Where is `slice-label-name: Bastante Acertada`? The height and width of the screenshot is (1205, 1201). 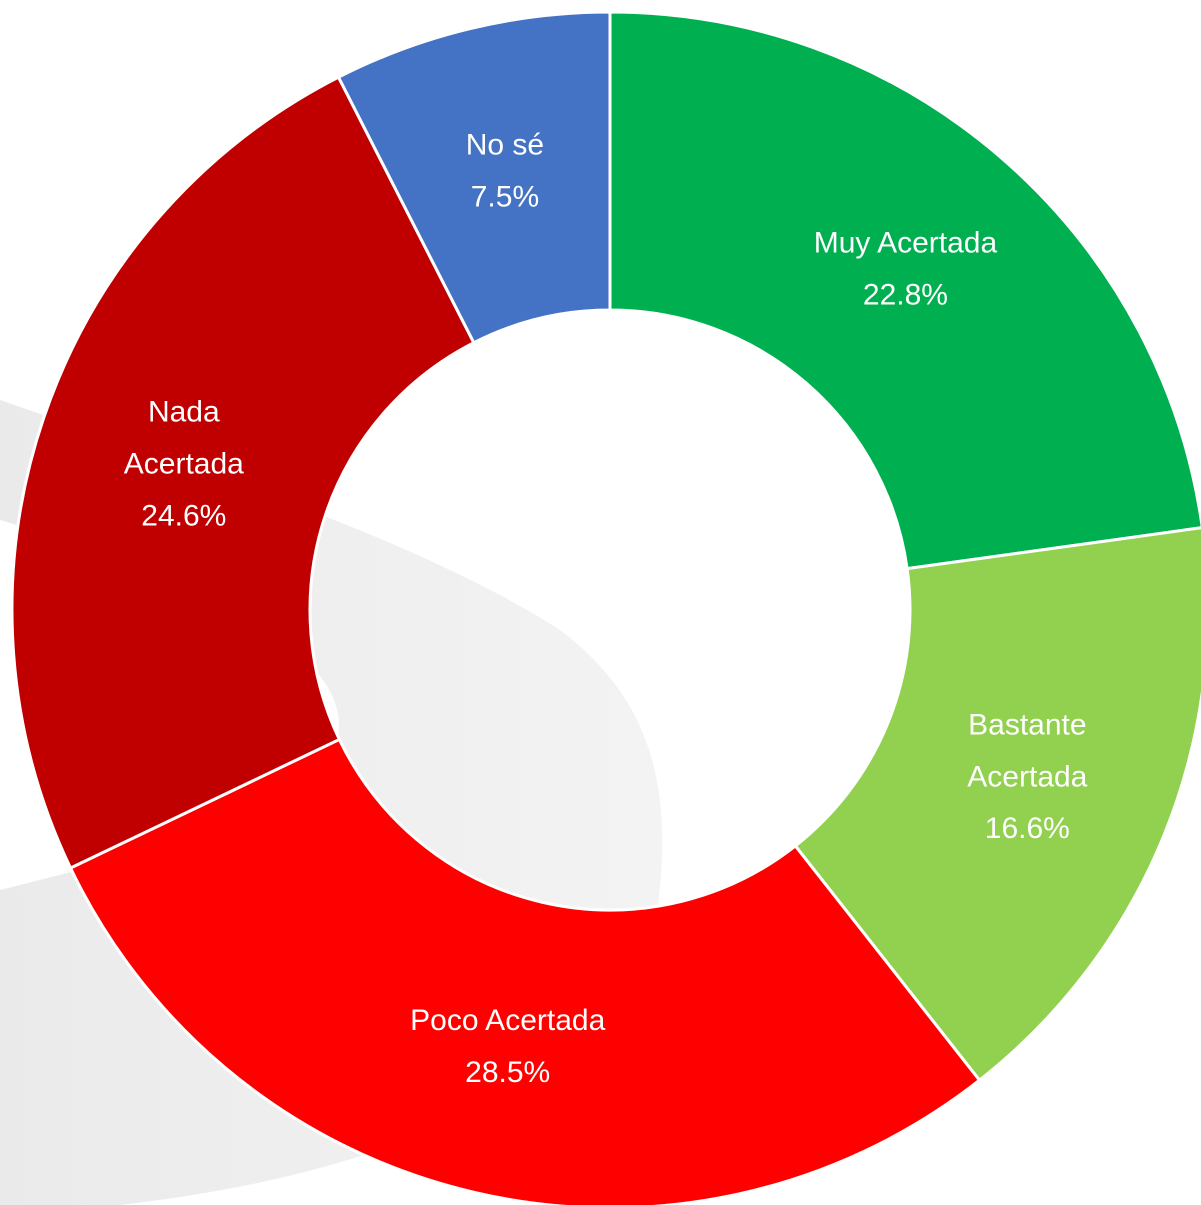 slice-label-name: Bastante Acertada is located at coordinates (1027, 750).